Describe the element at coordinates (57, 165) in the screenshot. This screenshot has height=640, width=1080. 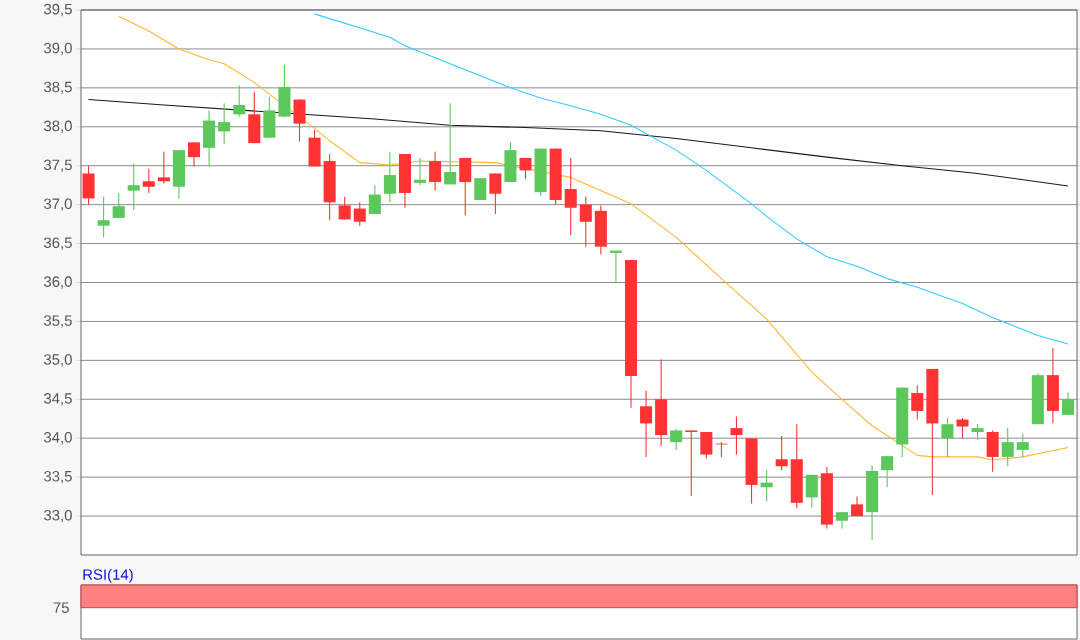
I see `y-tick-label: 37,5` at that location.